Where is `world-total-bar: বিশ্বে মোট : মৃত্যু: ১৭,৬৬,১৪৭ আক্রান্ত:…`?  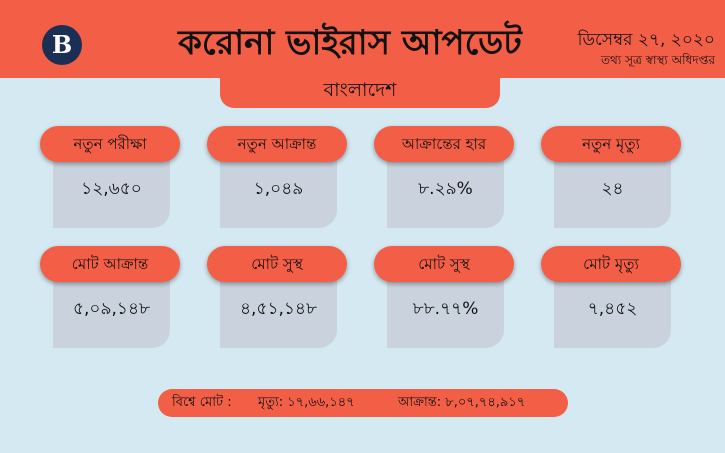 world-total-bar: বিশ্বে মোট : মৃত্যু: ১৭,৬৬,১৪৭ আক্রান্ত:… is located at coordinates (363, 403).